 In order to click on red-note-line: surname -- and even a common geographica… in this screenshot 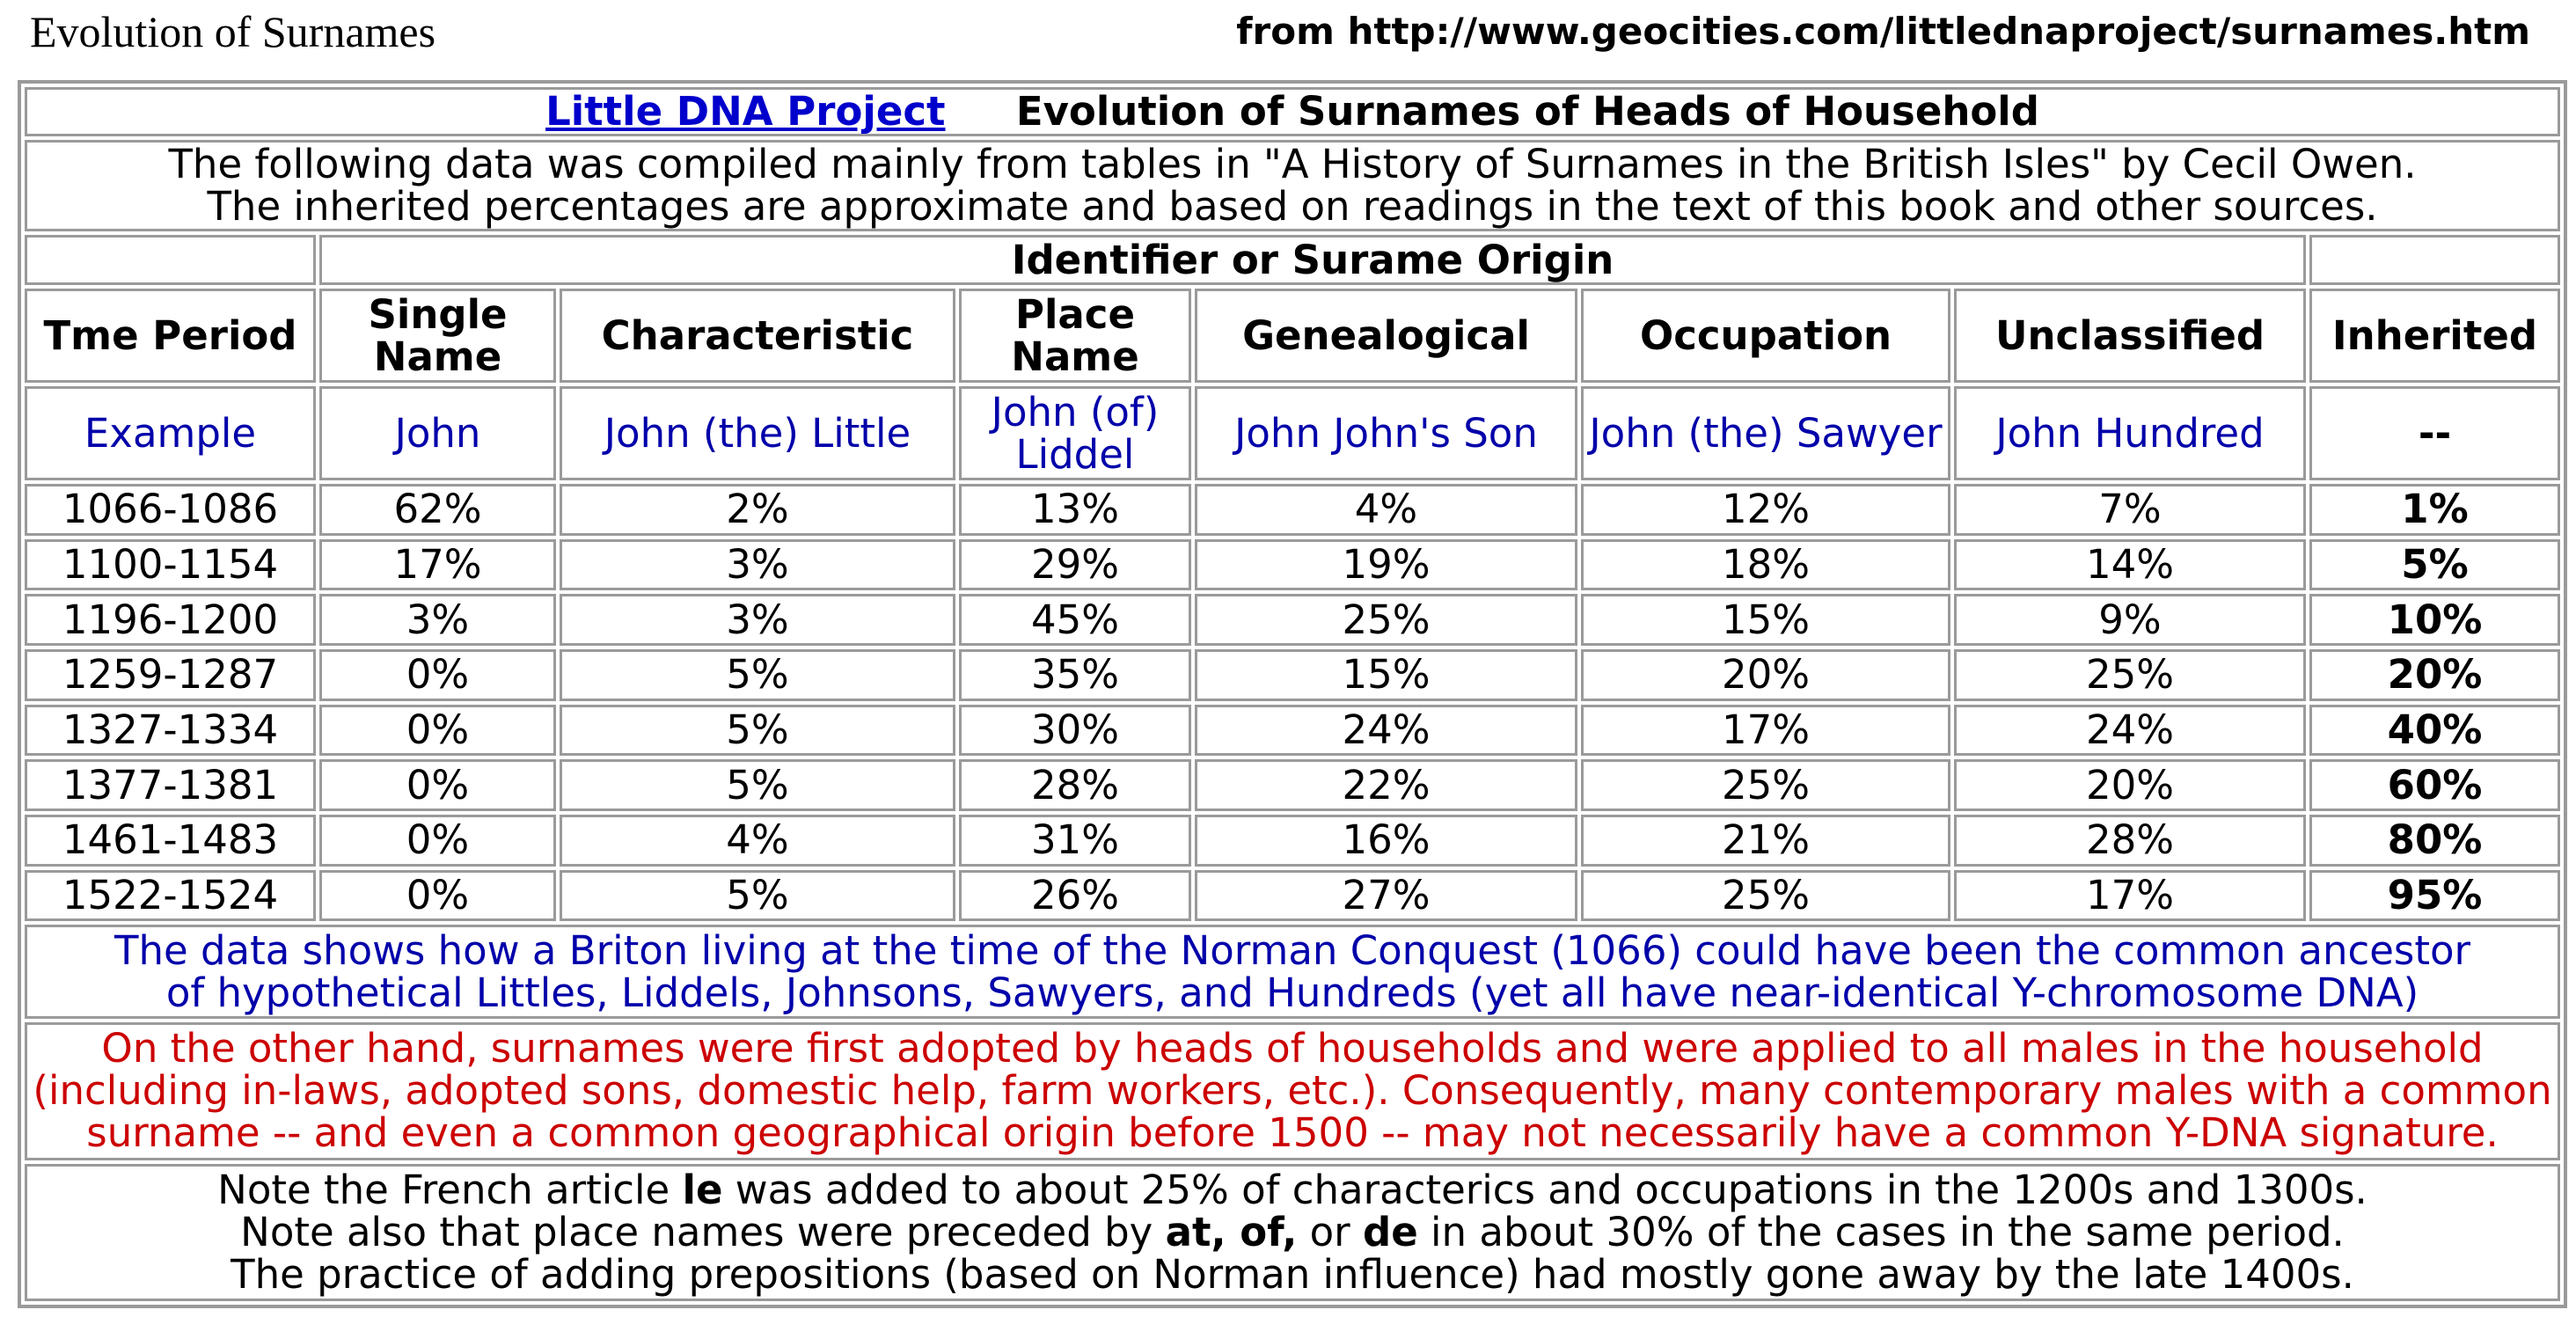, I will do `click(1292, 1133)`.